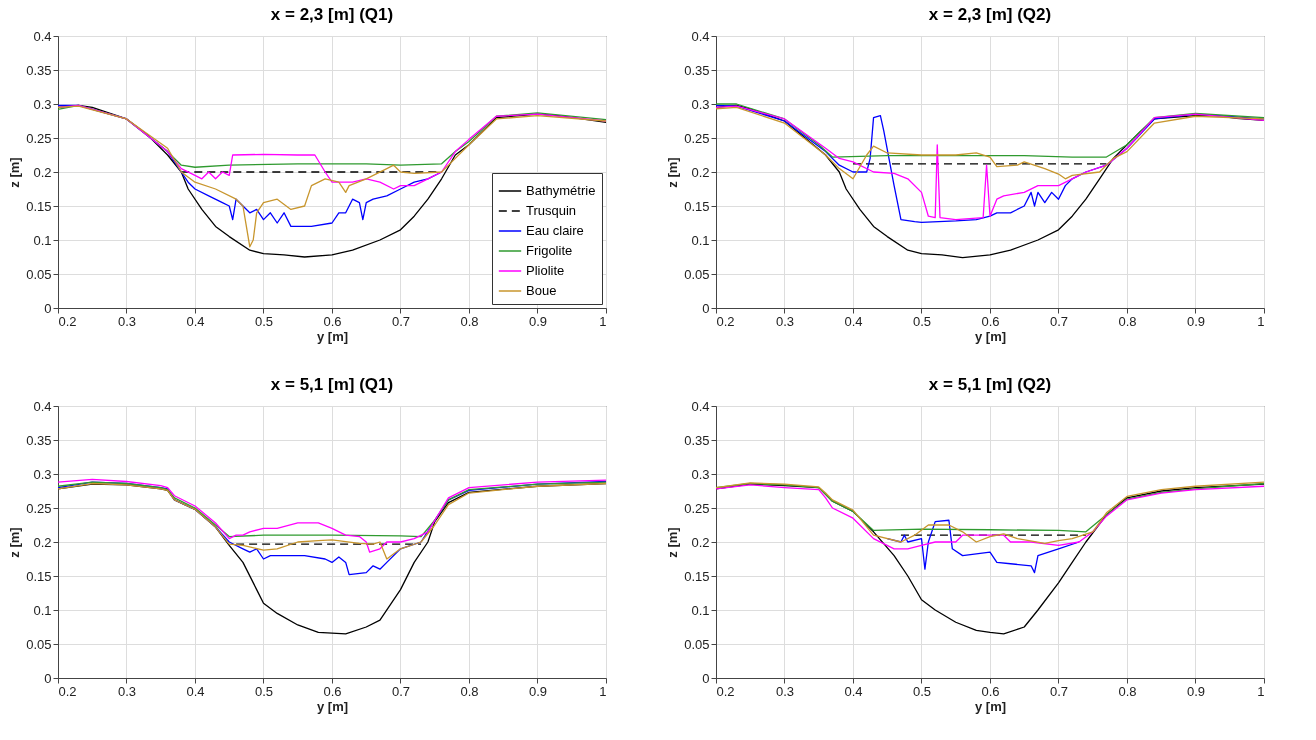  Describe the element at coordinates (332, 384) in the screenshot. I see `chart-title: x = 5,1 [m] (Q1)` at that location.